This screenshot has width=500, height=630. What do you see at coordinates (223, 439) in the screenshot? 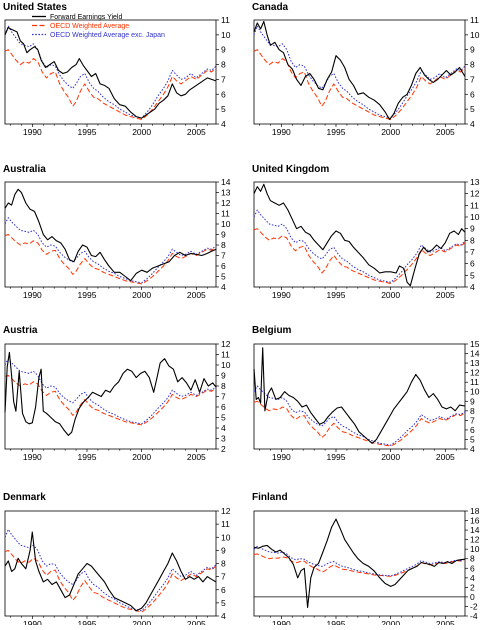
I see `y-tick-label: 3` at bounding box center [223, 439].